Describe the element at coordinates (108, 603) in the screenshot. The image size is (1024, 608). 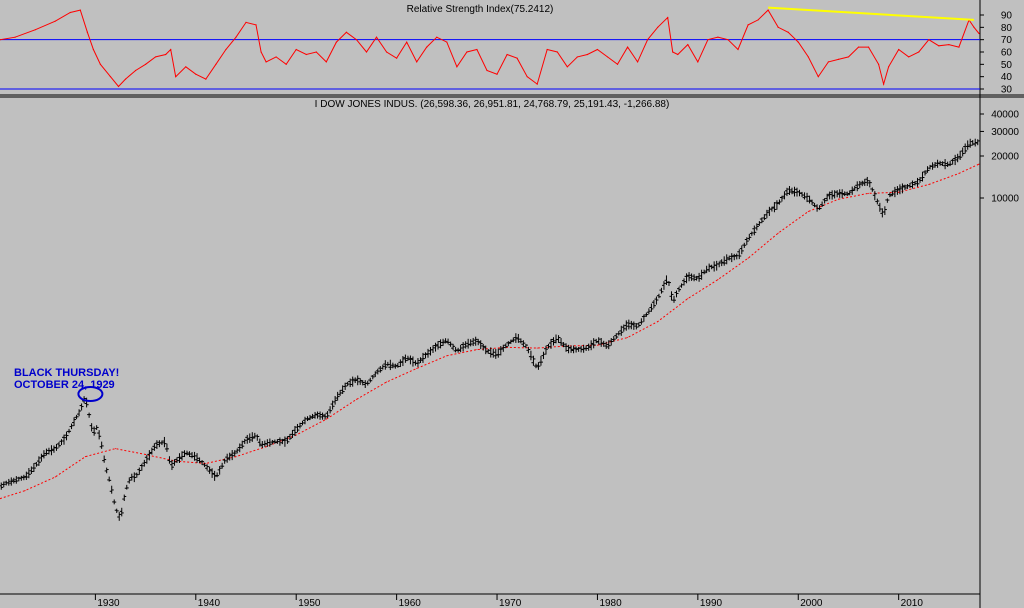
I see `x-tick-label: 1930` at that location.